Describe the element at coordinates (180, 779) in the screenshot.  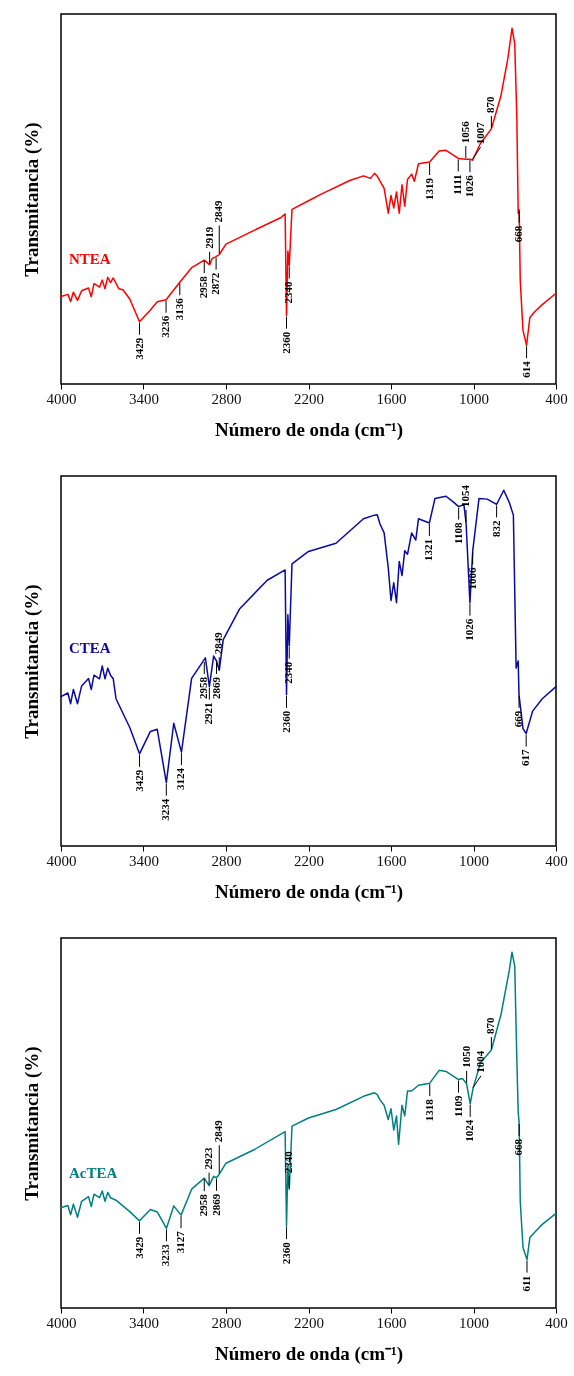
I see `annotation: 3124` at that location.